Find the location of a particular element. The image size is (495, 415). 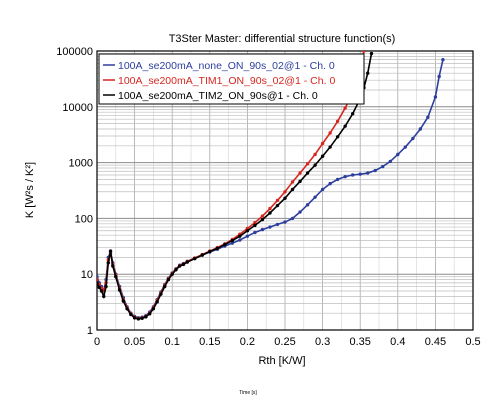

legend-entry-3: 100A_se200mA_TIM2_ON_90s@1 - Ch. 0 is located at coordinates (218, 96).